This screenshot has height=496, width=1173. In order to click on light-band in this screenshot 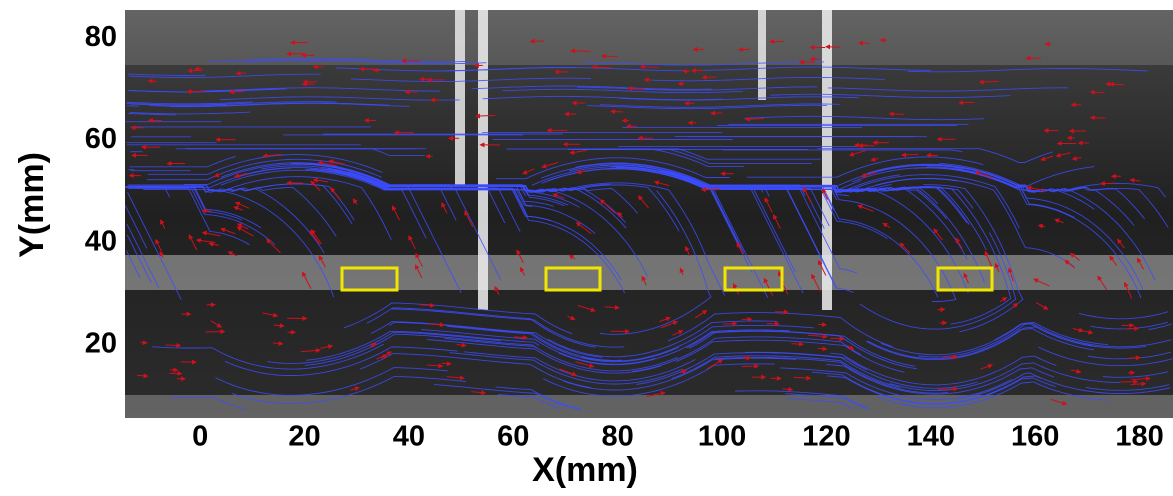, I will do `click(649, 272)`.